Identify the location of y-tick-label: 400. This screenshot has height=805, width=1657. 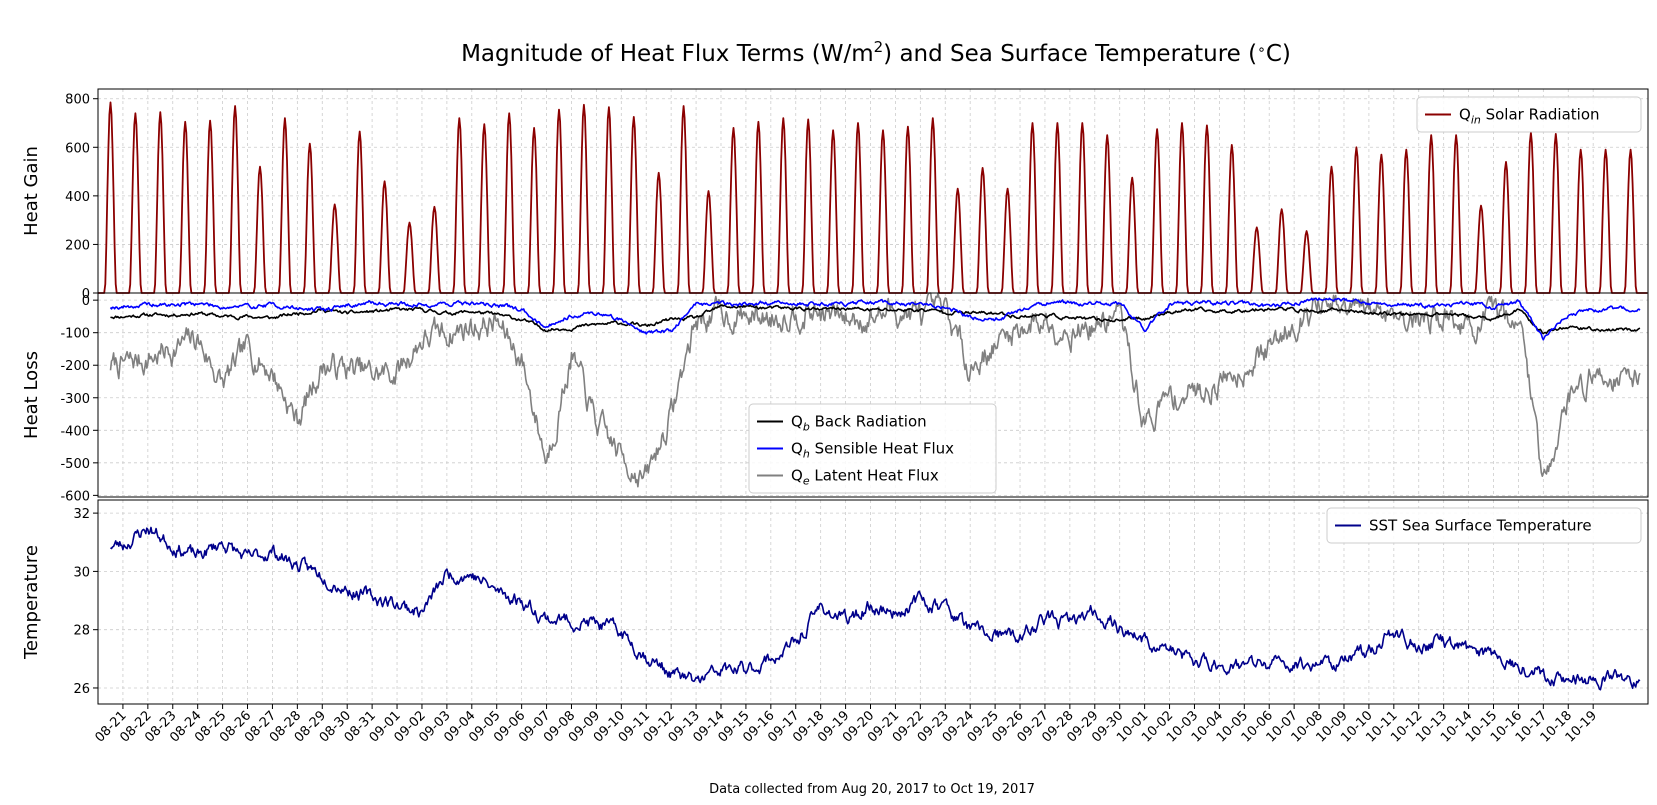
(77, 197).